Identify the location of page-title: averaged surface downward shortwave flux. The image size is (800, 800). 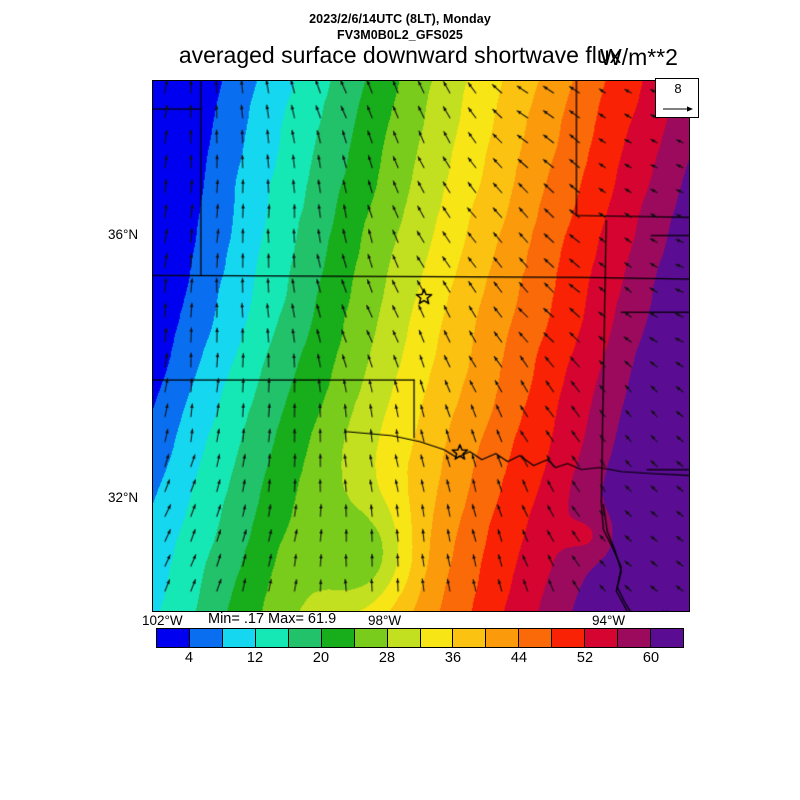
(400, 55).